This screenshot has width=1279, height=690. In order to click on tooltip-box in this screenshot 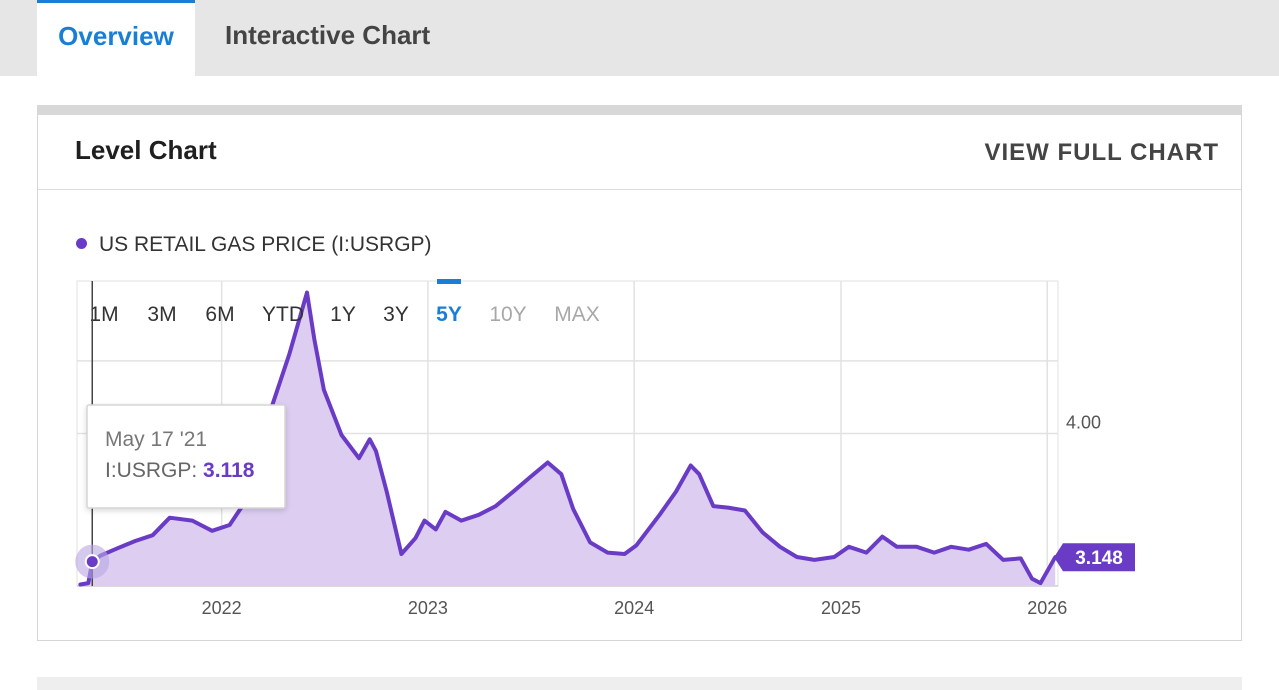, I will do `click(186, 456)`.